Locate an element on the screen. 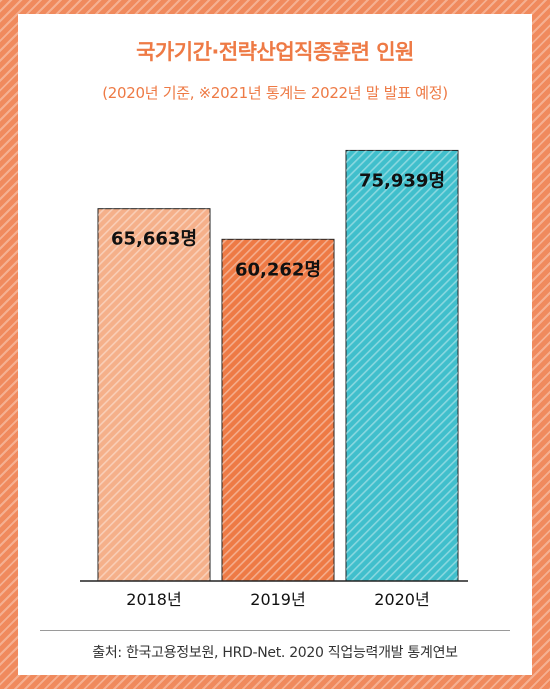  source-note: 출처: 한국고용정보원, HRD-Net. 2020 직업능력개발 통계연보 is located at coordinates (275, 653).